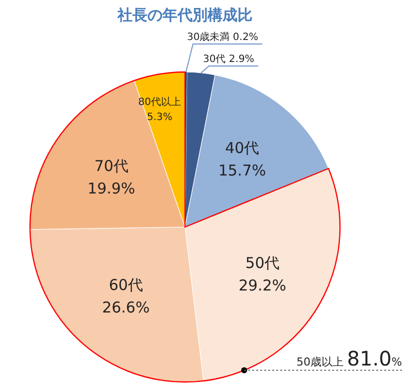 This screenshot has width=410, height=392. What do you see at coordinates (242, 148) in the screenshot?
I see `slice-label: 40代` at bounding box center [242, 148].